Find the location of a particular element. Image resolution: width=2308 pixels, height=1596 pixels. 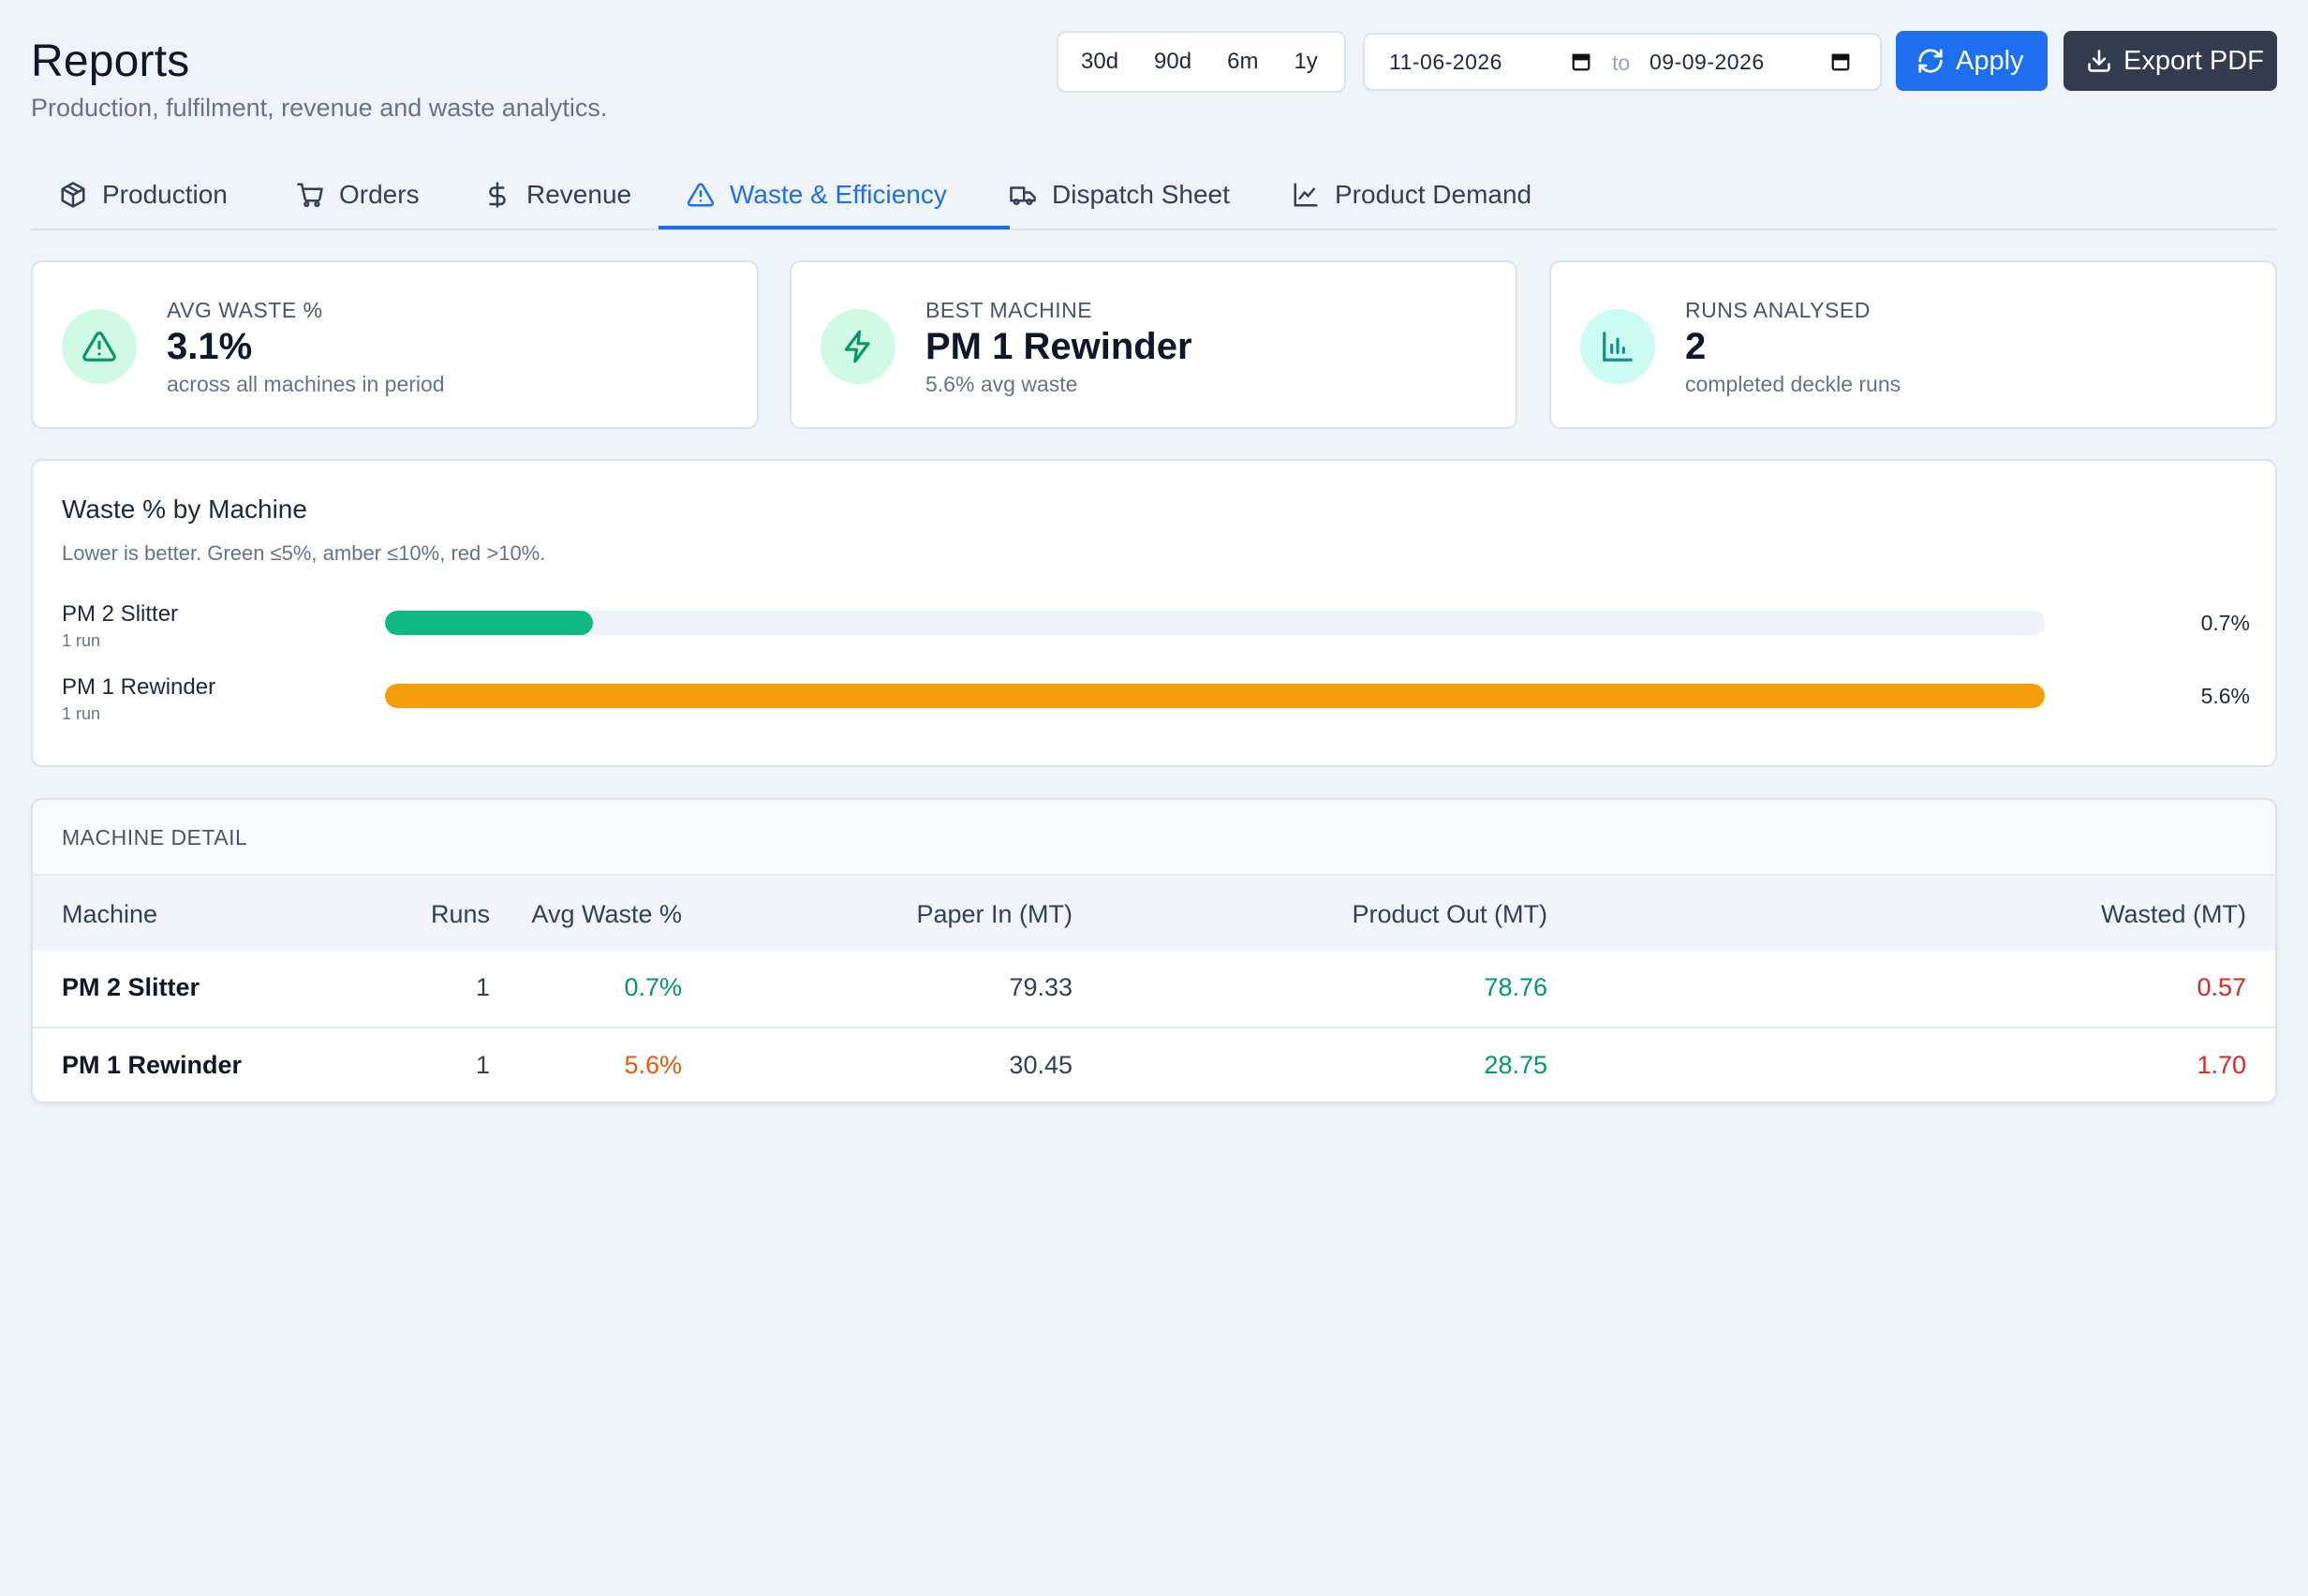

cell-machine: PM 1 Rewinder is located at coordinates (152, 1065).